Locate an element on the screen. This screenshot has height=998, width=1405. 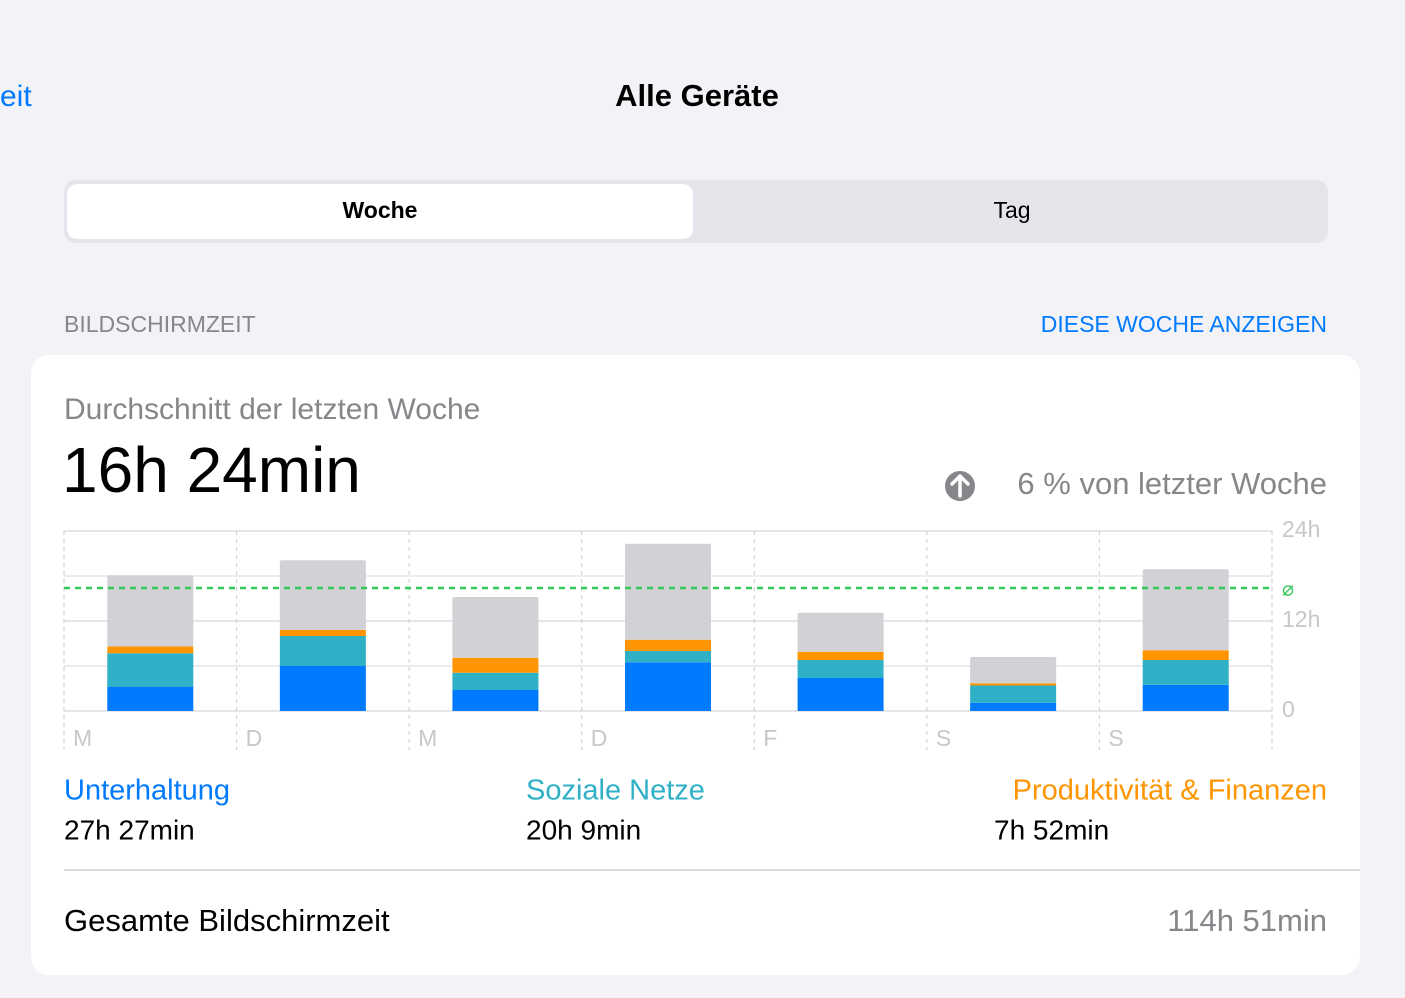
segment-label: Woche is located at coordinates (380, 210).